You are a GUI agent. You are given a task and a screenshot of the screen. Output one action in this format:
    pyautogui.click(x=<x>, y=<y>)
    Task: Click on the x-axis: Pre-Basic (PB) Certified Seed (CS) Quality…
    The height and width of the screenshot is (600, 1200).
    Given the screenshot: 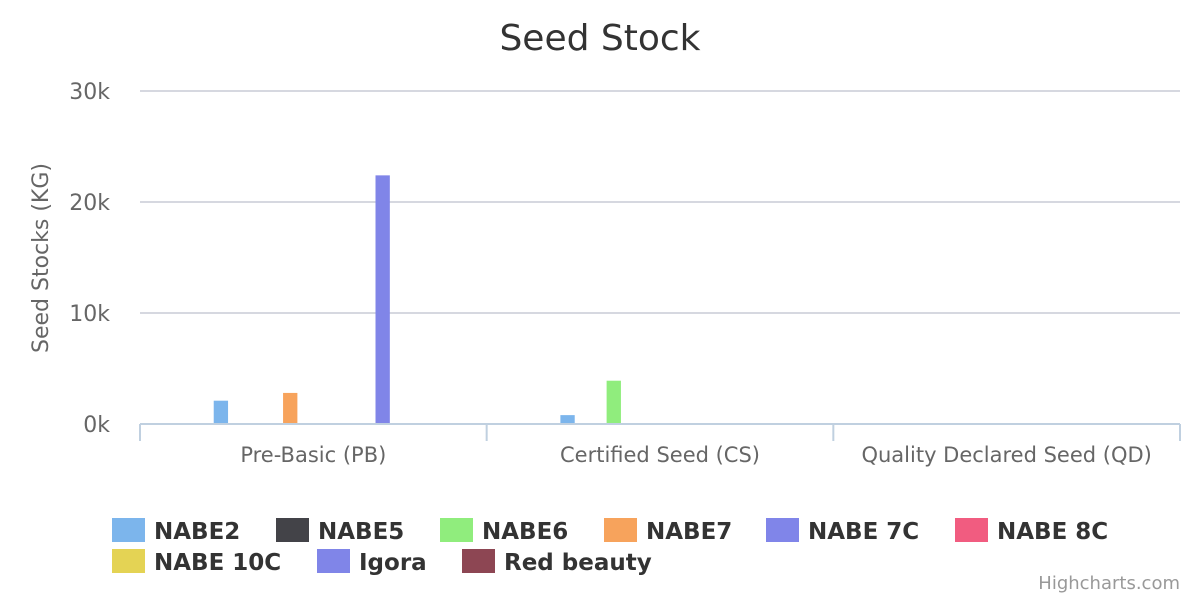 What is the action you would take?
    pyautogui.click(x=660, y=445)
    